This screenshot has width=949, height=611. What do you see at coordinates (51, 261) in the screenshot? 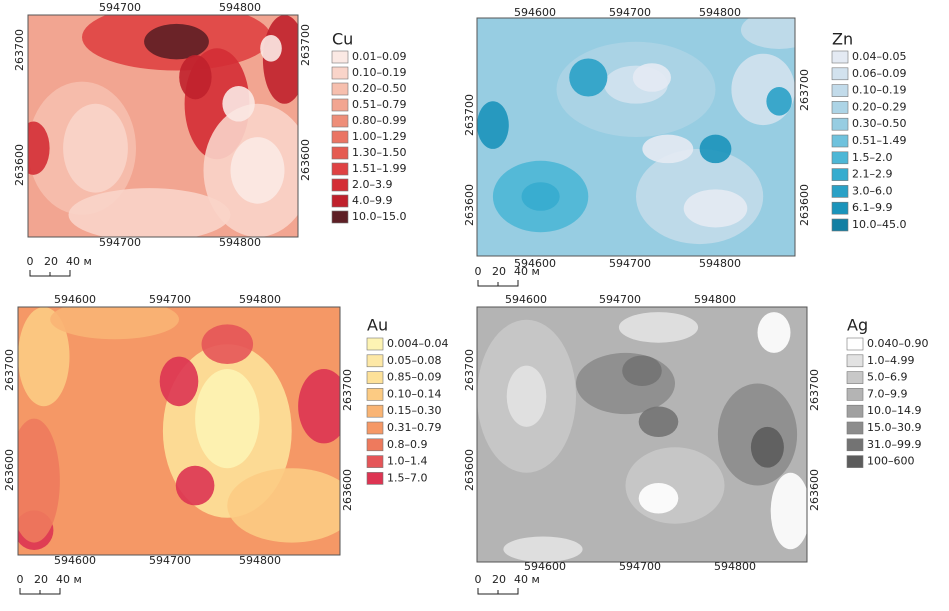
I see `scale-label: 20` at bounding box center [51, 261].